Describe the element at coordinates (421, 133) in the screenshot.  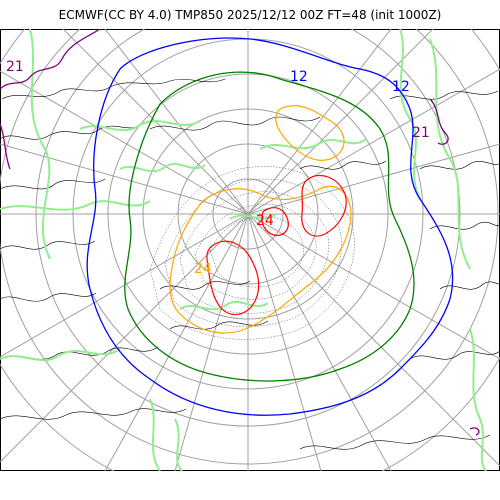
I see `label-21-right: 21` at that location.